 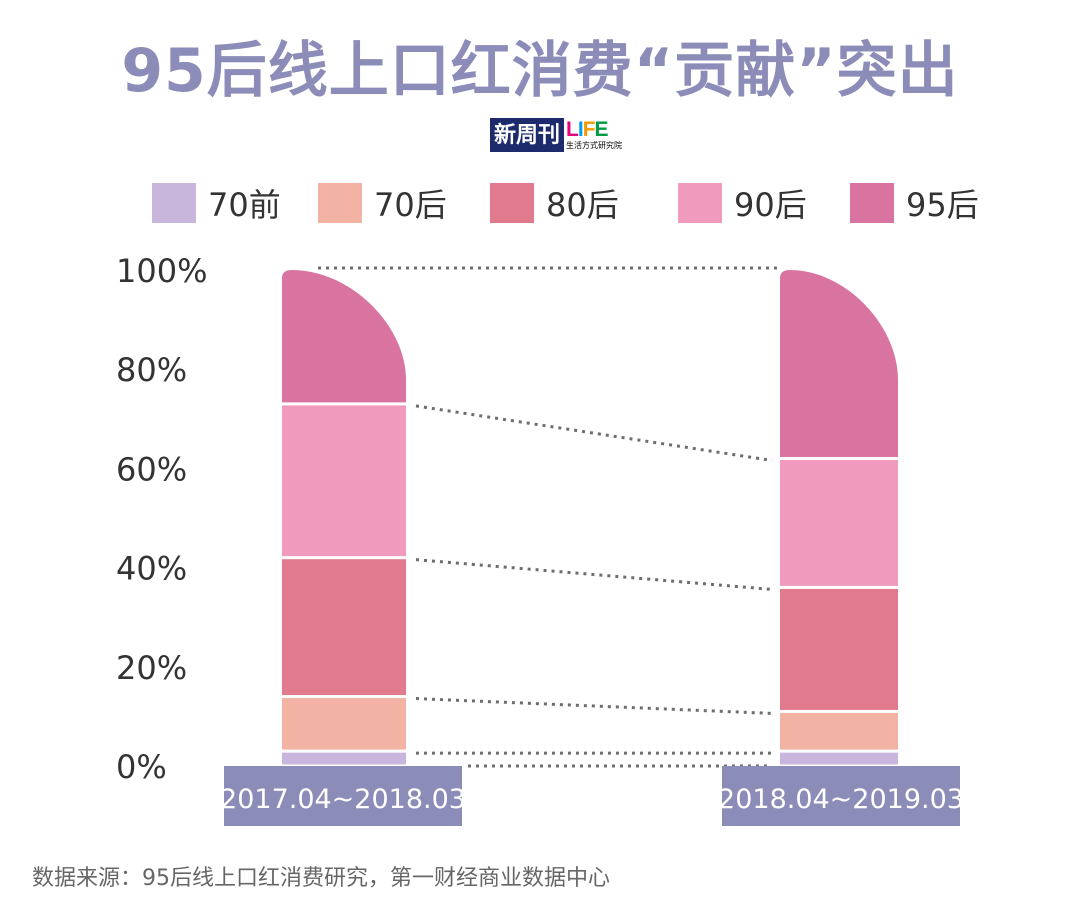 What do you see at coordinates (594, 145) in the screenshot?
I see `brand-subtitle: 生活方式研究院` at bounding box center [594, 145].